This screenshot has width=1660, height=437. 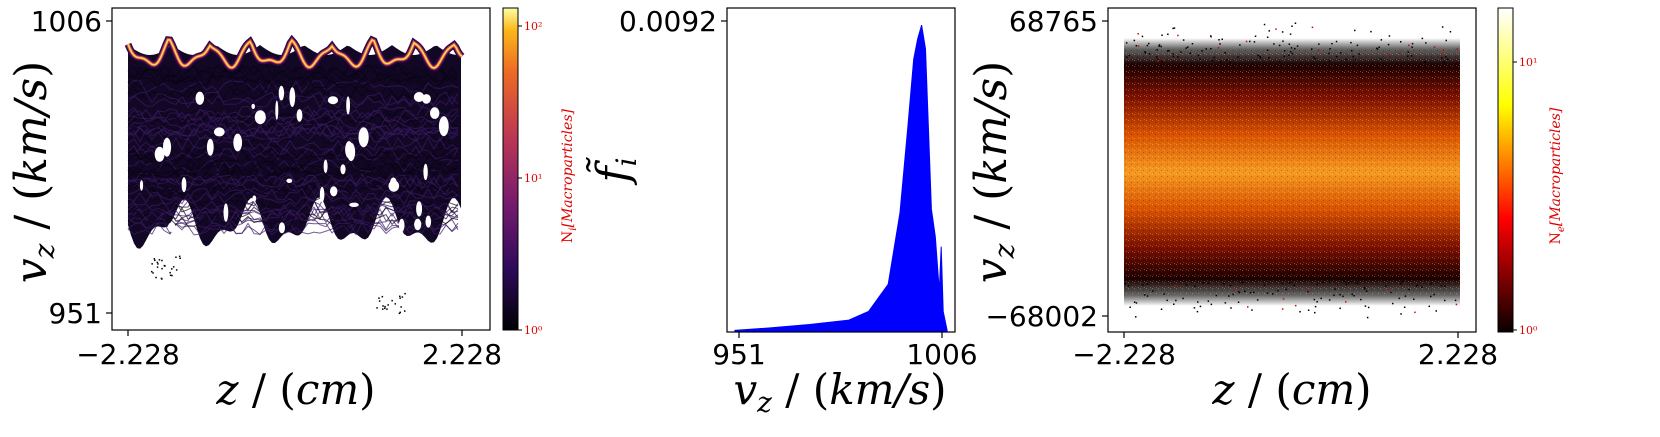 I want to click on elec-xtick-right: 2.228, so click(x=1458, y=354).